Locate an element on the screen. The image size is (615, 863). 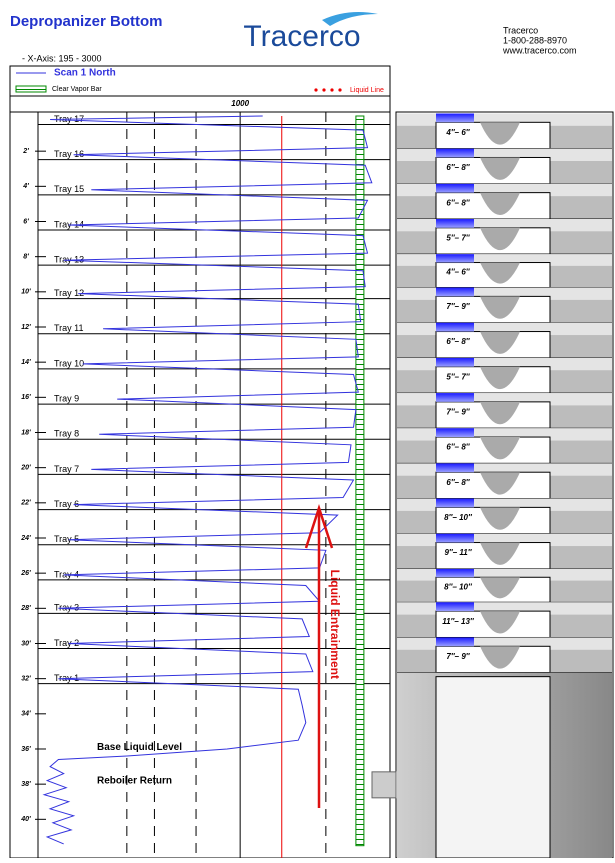
y-tick-label: 4' is located at coordinates (25, 186).